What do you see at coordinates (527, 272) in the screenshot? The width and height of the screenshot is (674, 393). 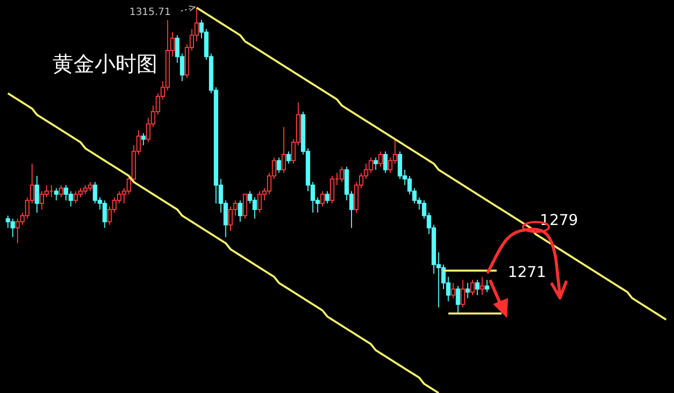 I see `annotation: 1271` at bounding box center [527, 272].